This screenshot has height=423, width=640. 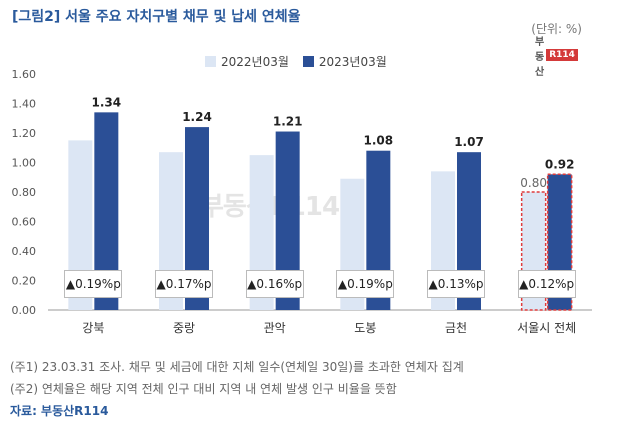 I want to click on y-tick-label: 1.20, so click(x=24, y=133).